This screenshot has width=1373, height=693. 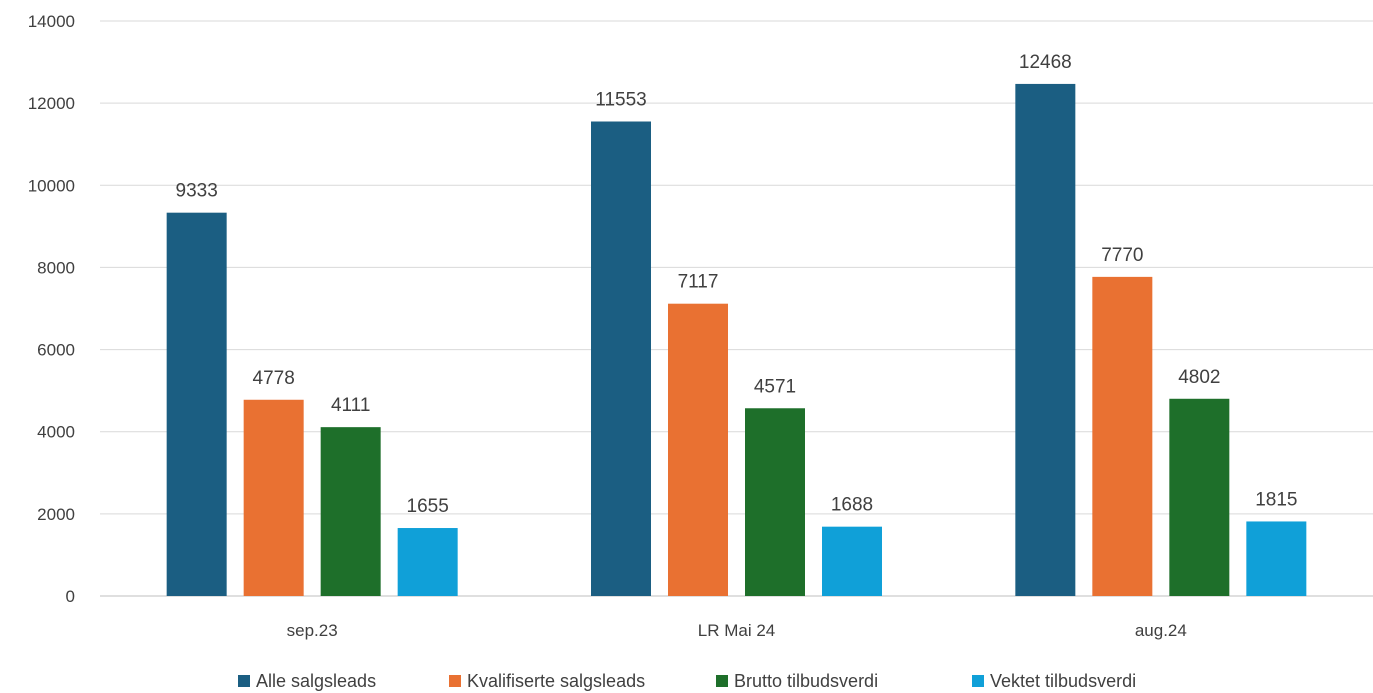 I want to click on y-tick-label: 6000, so click(x=56, y=350).